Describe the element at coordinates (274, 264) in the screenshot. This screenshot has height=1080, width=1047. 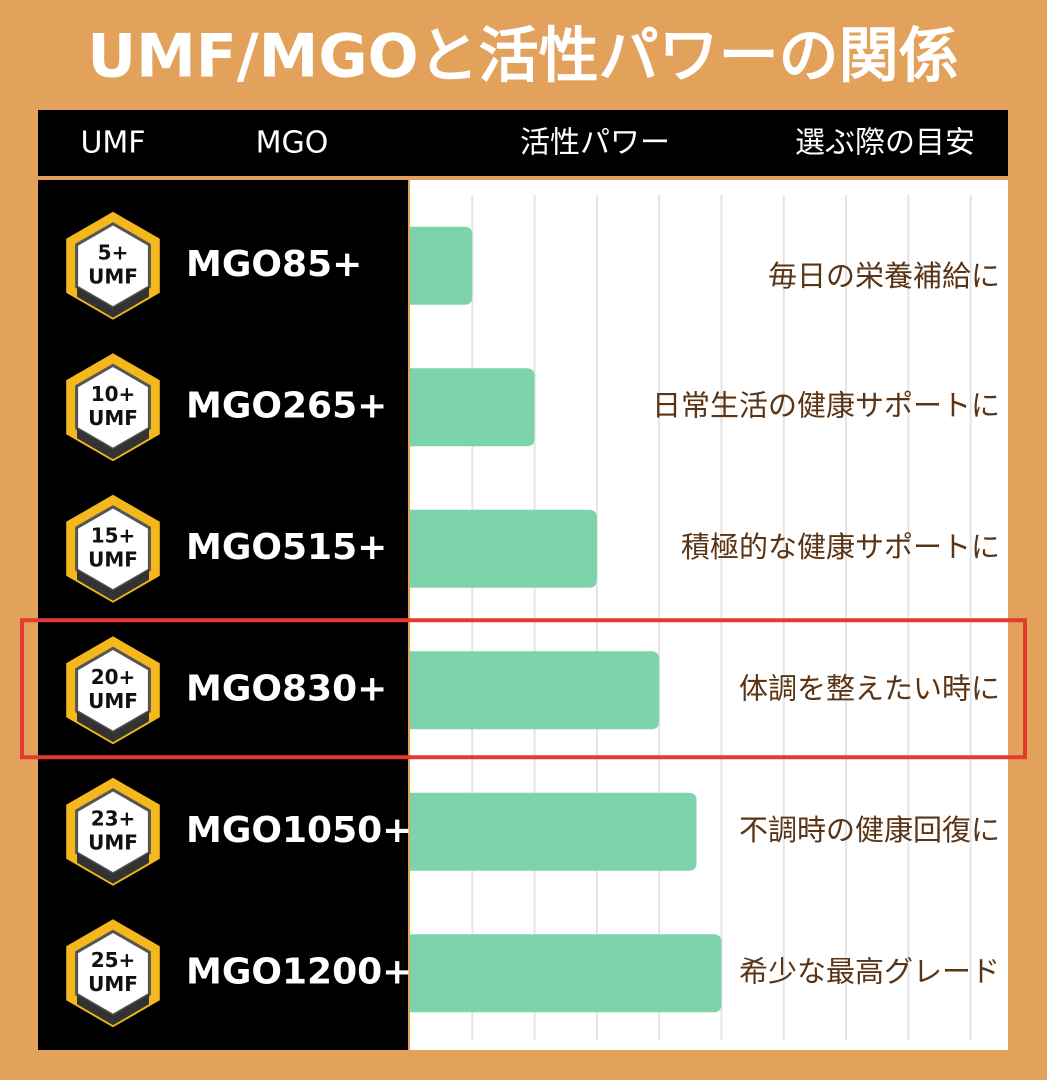
I see `category-label: MGO85+` at that location.